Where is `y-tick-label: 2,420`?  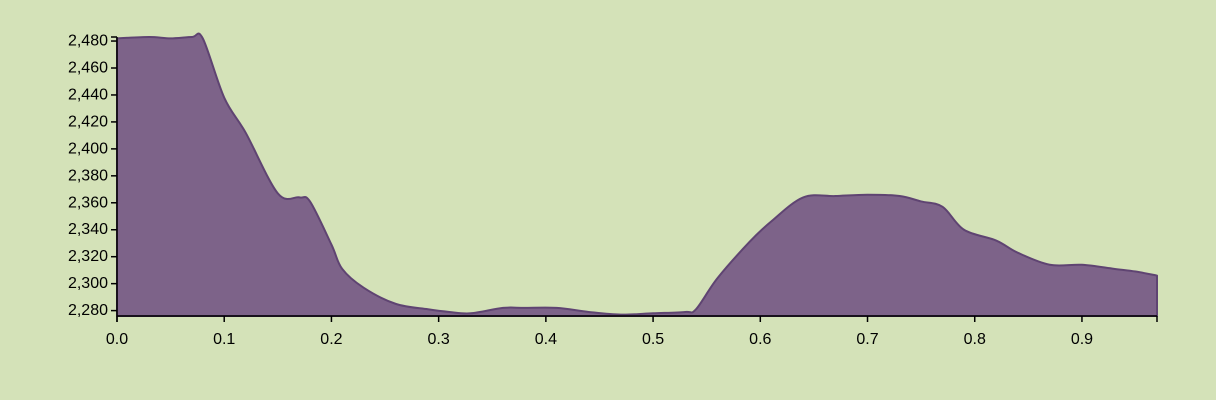 y-tick-label: 2,420 is located at coordinates (88, 121).